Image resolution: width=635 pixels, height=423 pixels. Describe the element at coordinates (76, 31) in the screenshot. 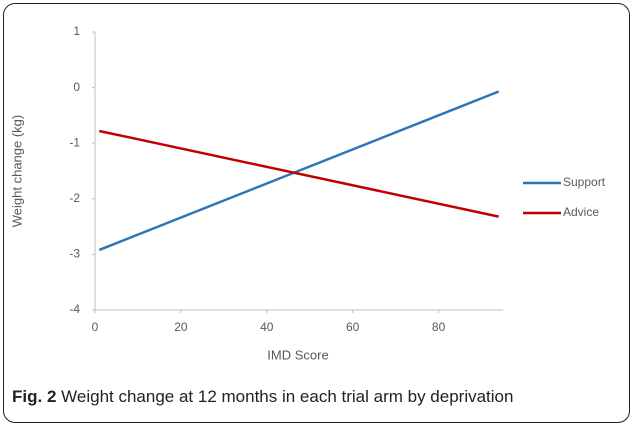

I see `y-tick-label: 1` at that location.